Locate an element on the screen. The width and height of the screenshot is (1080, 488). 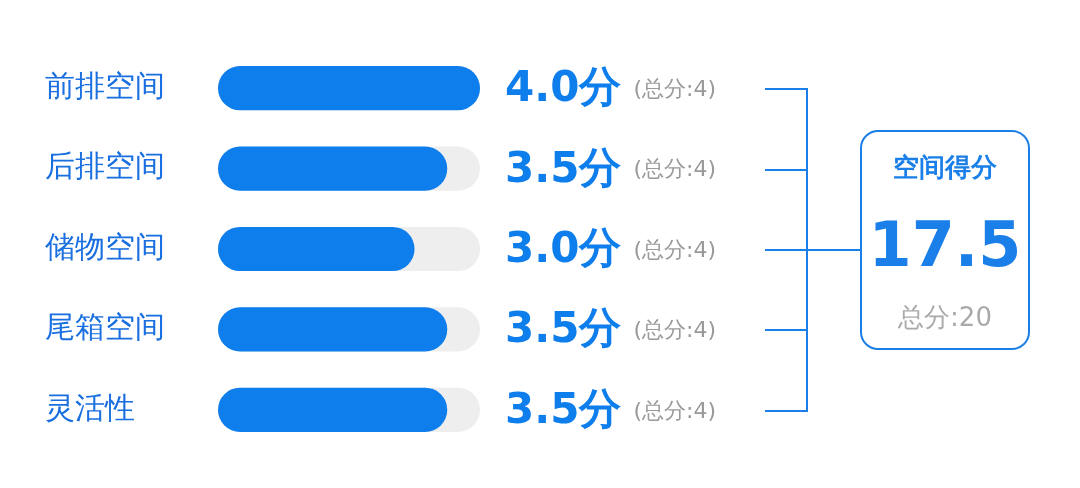
y-tick-label: 灵活性 is located at coordinates (90, 407).